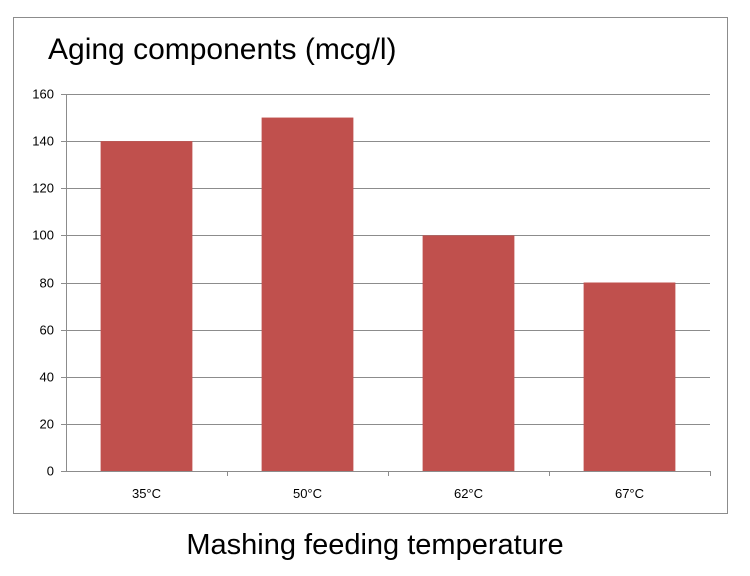 The width and height of the screenshot is (750, 576). I want to click on x-tick-label: 35°C, so click(146, 493).